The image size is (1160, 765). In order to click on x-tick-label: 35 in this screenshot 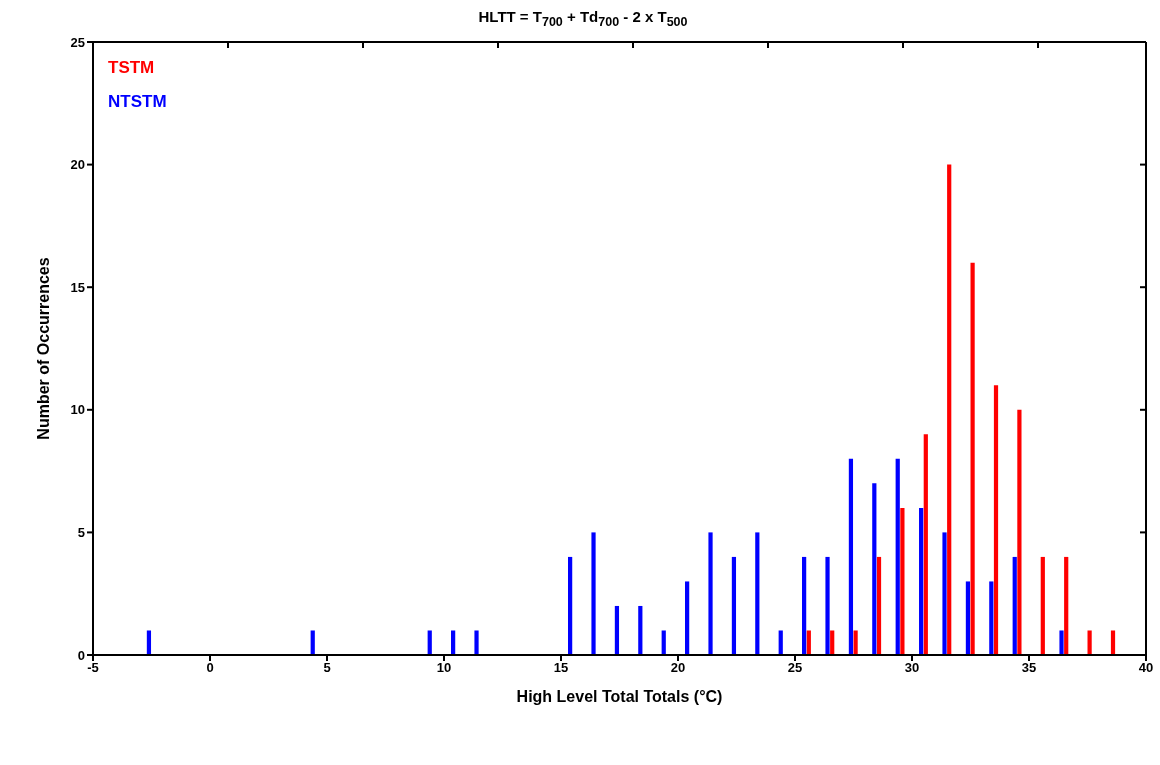, I will do `click(1029, 668)`.